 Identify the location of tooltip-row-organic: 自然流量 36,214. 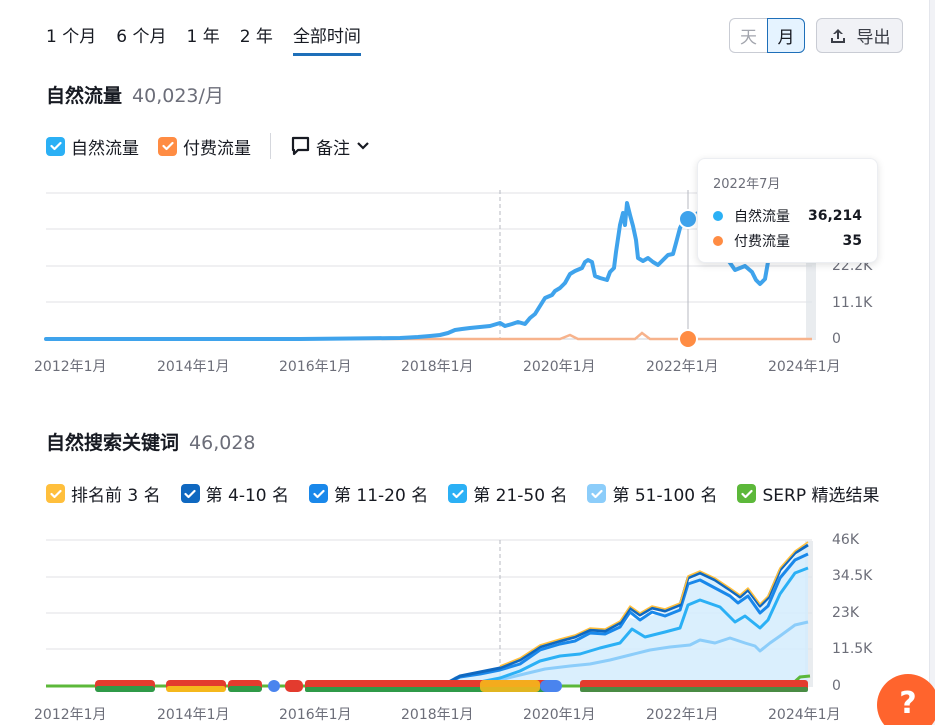
(787, 215).